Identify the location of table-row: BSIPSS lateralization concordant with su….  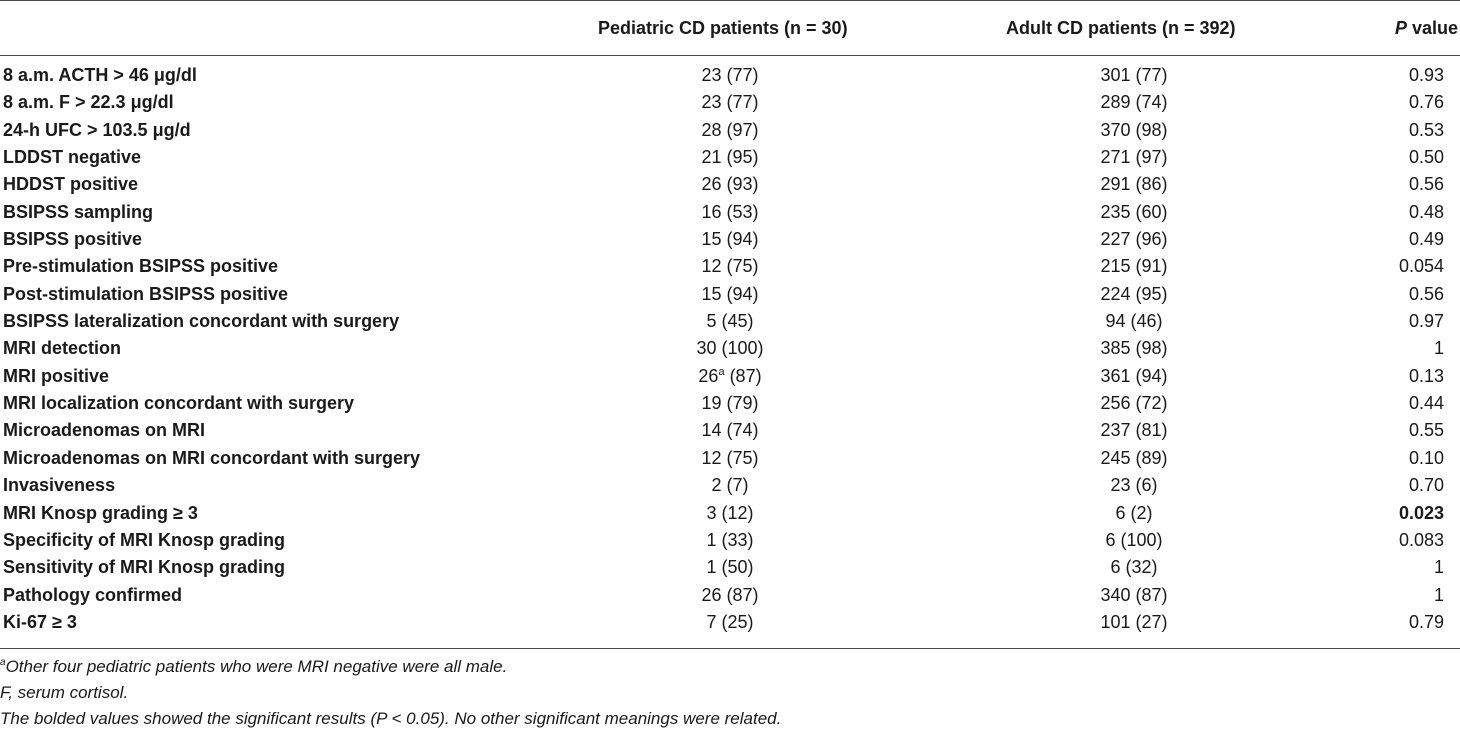
(730, 321).